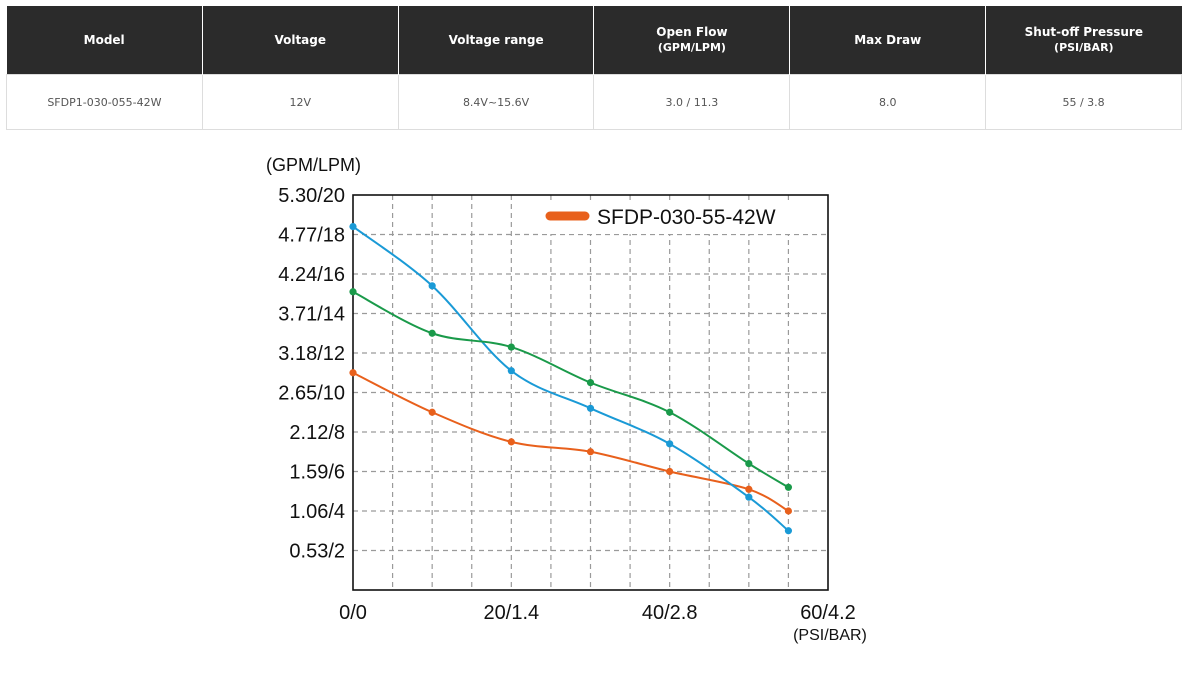 The height and width of the screenshot is (688, 1193). I want to click on cell-model: SFDP1-030-055-42W, so click(104, 102).